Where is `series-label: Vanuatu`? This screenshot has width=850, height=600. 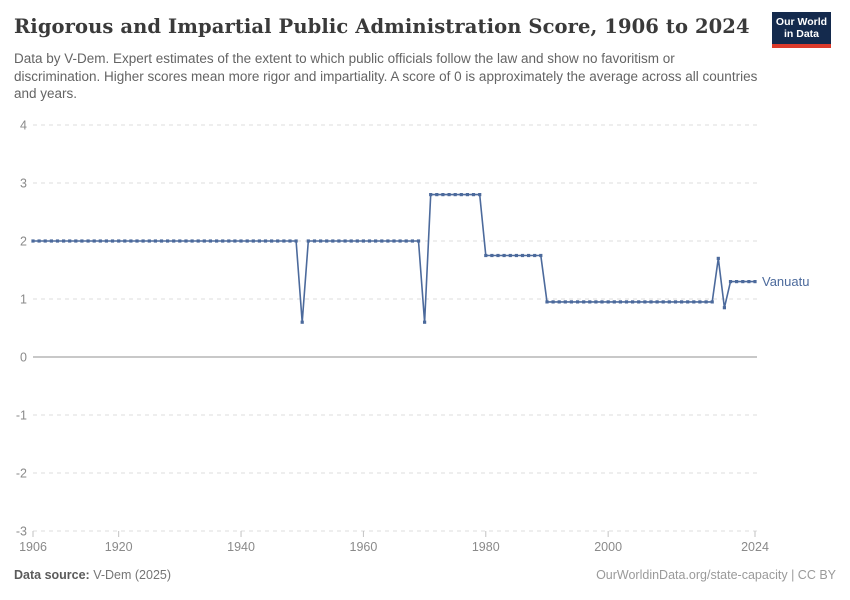
series-label: Vanuatu is located at coordinates (785, 281).